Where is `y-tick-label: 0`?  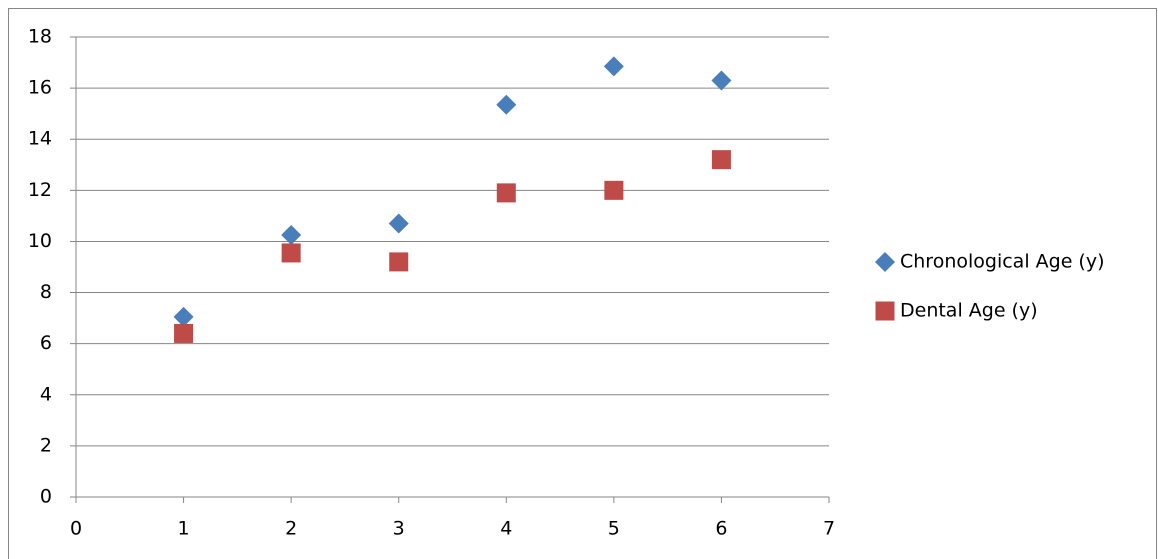
y-tick-label: 0 is located at coordinates (46, 497).